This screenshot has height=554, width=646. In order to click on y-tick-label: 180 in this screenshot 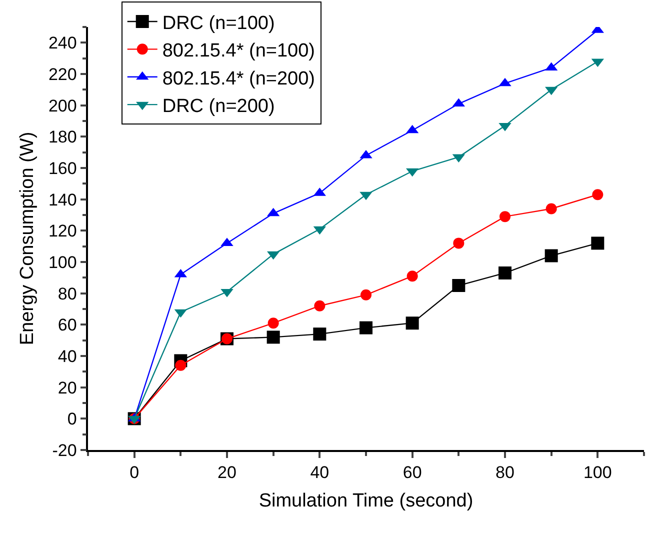, I will do `click(62, 137)`.